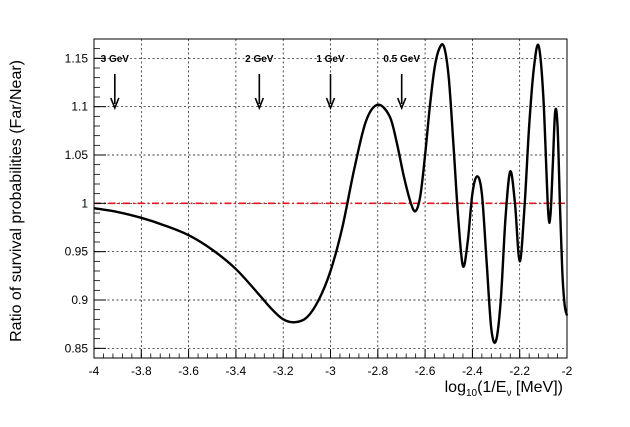 The width and height of the screenshot is (630, 427). What do you see at coordinates (77, 252) in the screenshot?
I see `y-tick-label: 0.95` at bounding box center [77, 252].